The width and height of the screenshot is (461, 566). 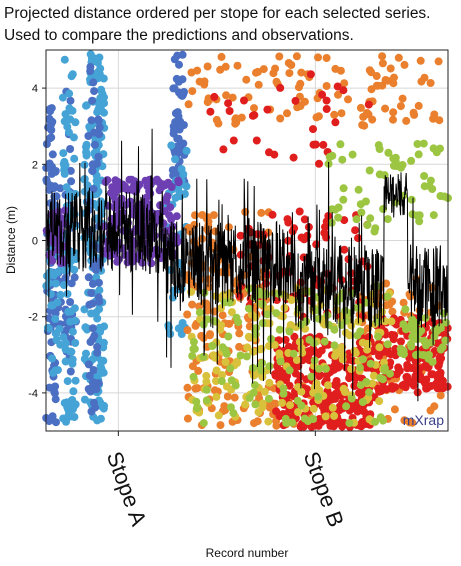 What do you see at coordinates (247, 553) in the screenshot?
I see `x-axis-title: Record number` at bounding box center [247, 553].